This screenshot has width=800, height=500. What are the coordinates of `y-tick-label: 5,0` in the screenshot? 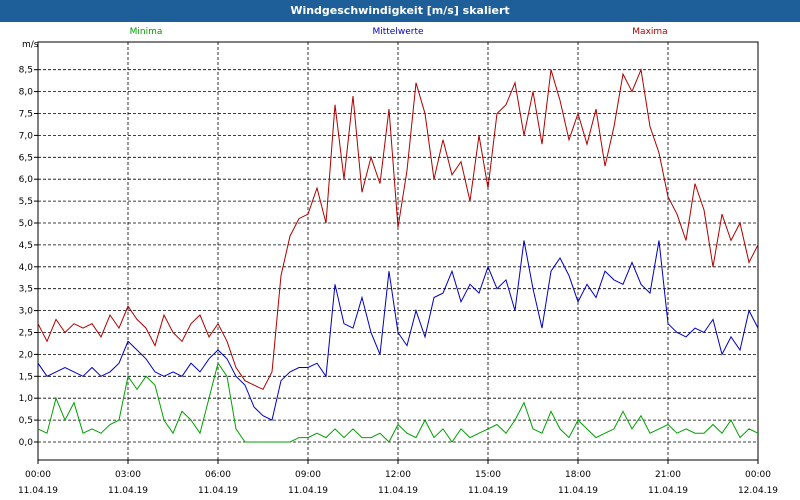 It's located at (26, 224).